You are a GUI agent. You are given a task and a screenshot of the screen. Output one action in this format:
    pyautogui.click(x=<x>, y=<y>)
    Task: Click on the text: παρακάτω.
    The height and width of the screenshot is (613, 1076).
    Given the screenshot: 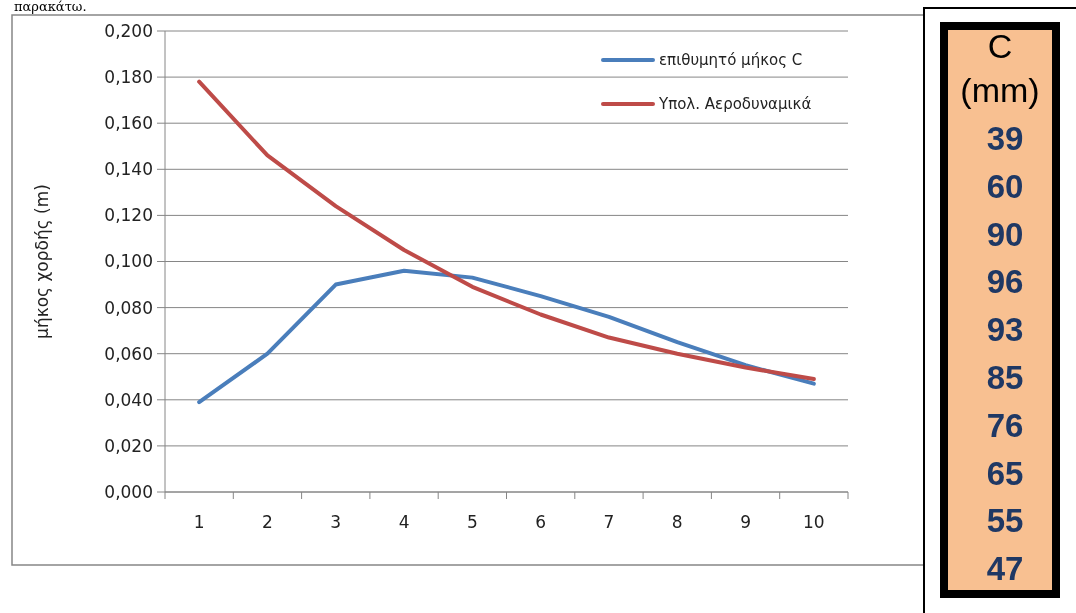 What is the action you would take?
    pyautogui.click(x=50, y=7)
    